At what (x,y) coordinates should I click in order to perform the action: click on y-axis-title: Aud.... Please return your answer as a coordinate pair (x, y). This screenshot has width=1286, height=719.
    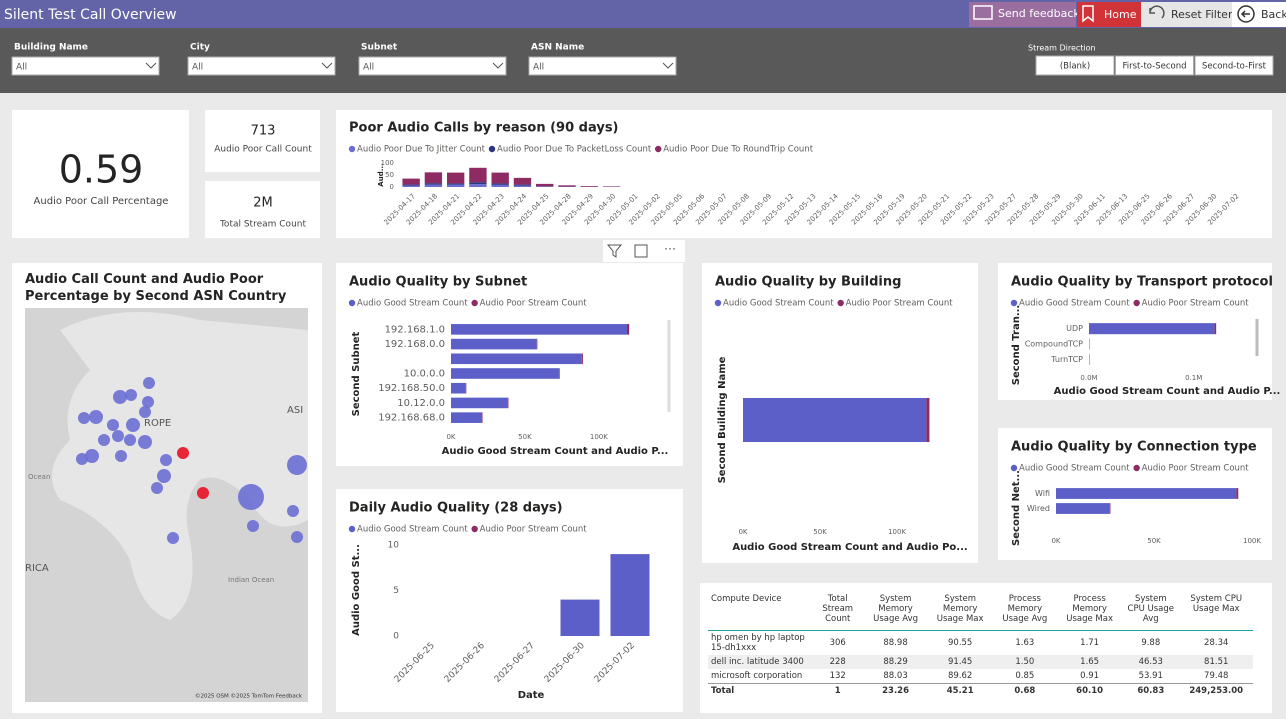
    Looking at the image, I should click on (381, 174).